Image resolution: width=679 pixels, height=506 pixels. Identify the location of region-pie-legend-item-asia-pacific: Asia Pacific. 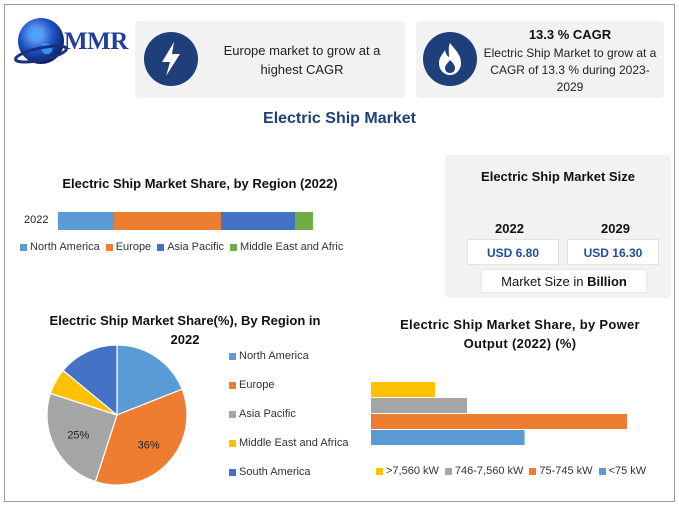
(262, 414).